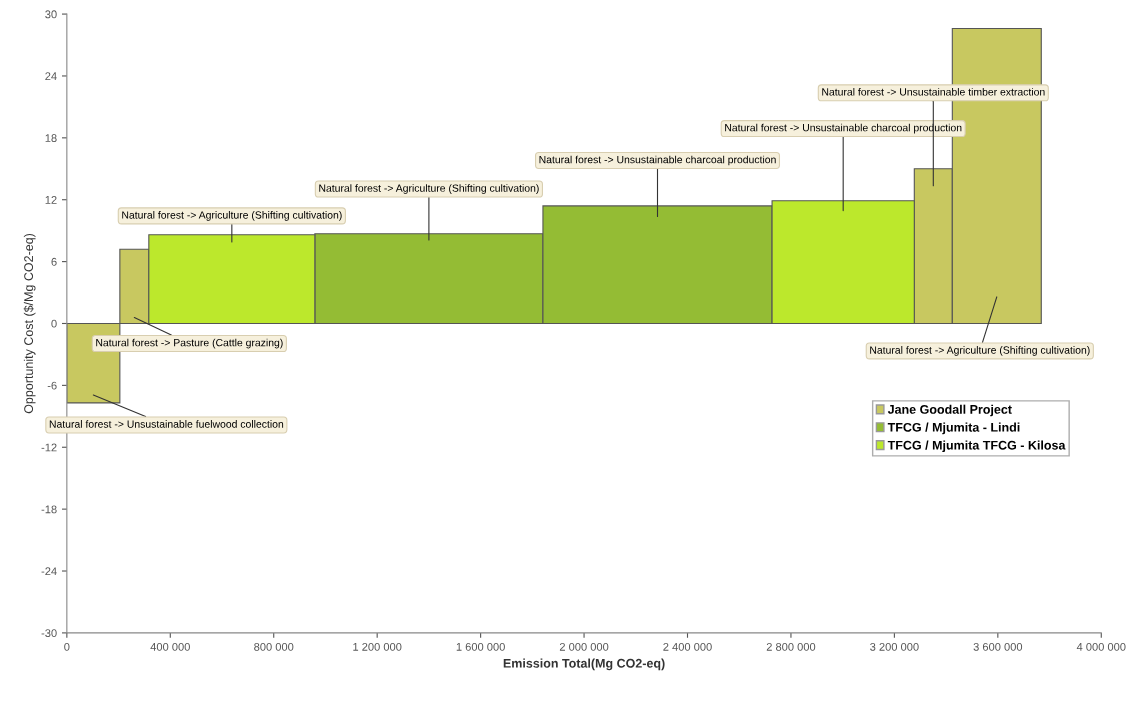  I want to click on annotation: Natural forest -> Pasture (Cattle grazing), so click(189, 343).